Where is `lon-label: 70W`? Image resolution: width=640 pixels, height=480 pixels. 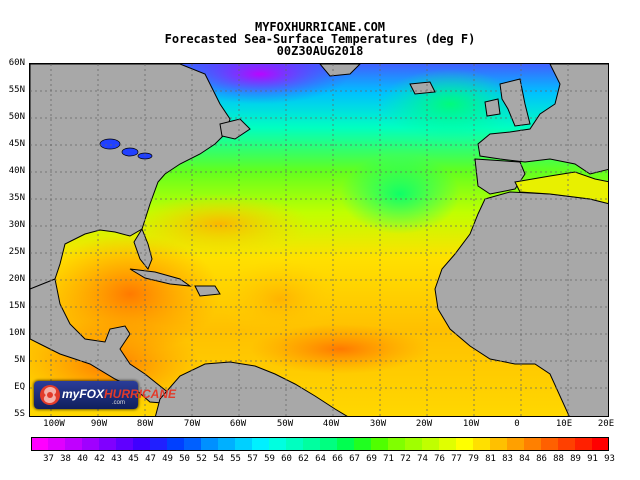 lon-label: 70W is located at coordinates (192, 424).